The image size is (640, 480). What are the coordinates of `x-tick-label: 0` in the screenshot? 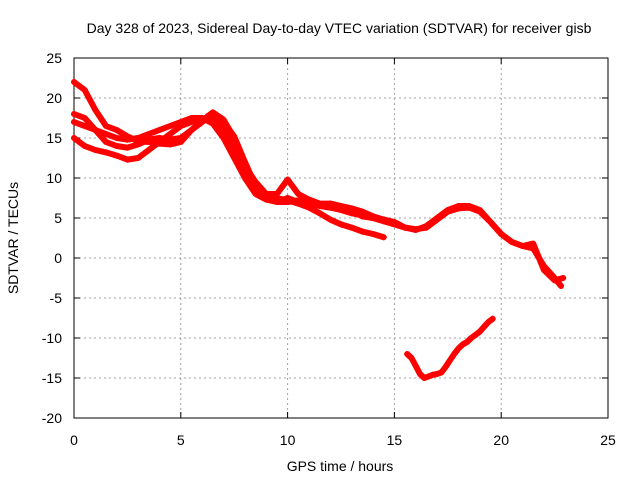 It's located at (74, 440).